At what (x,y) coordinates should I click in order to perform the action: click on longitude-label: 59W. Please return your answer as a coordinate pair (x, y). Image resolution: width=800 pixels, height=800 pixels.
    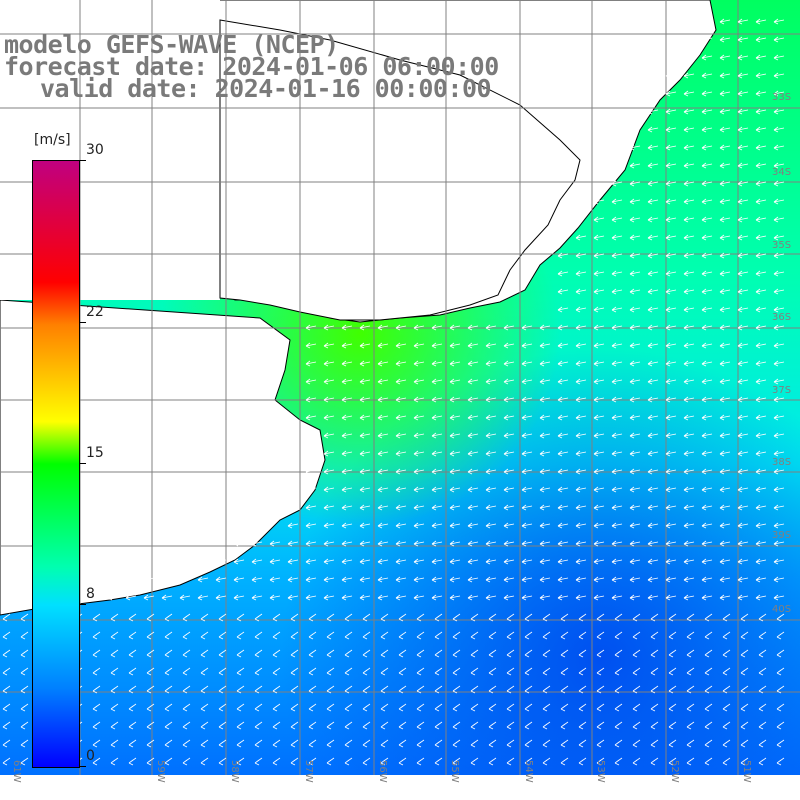
    Looking at the image, I should click on (160, 771).